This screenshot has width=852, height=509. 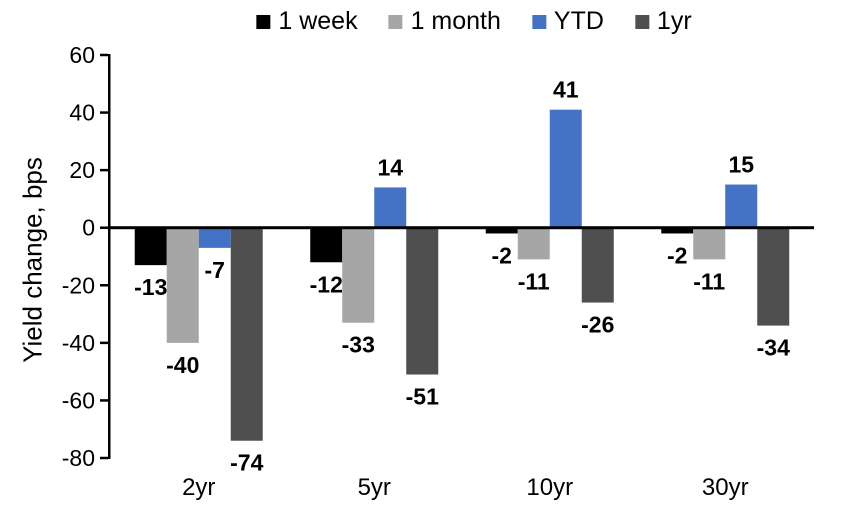 What do you see at coordinates (78, 285) in the screenshot?
I see `y-tick-label: -20` at bounding box center [78, 285].